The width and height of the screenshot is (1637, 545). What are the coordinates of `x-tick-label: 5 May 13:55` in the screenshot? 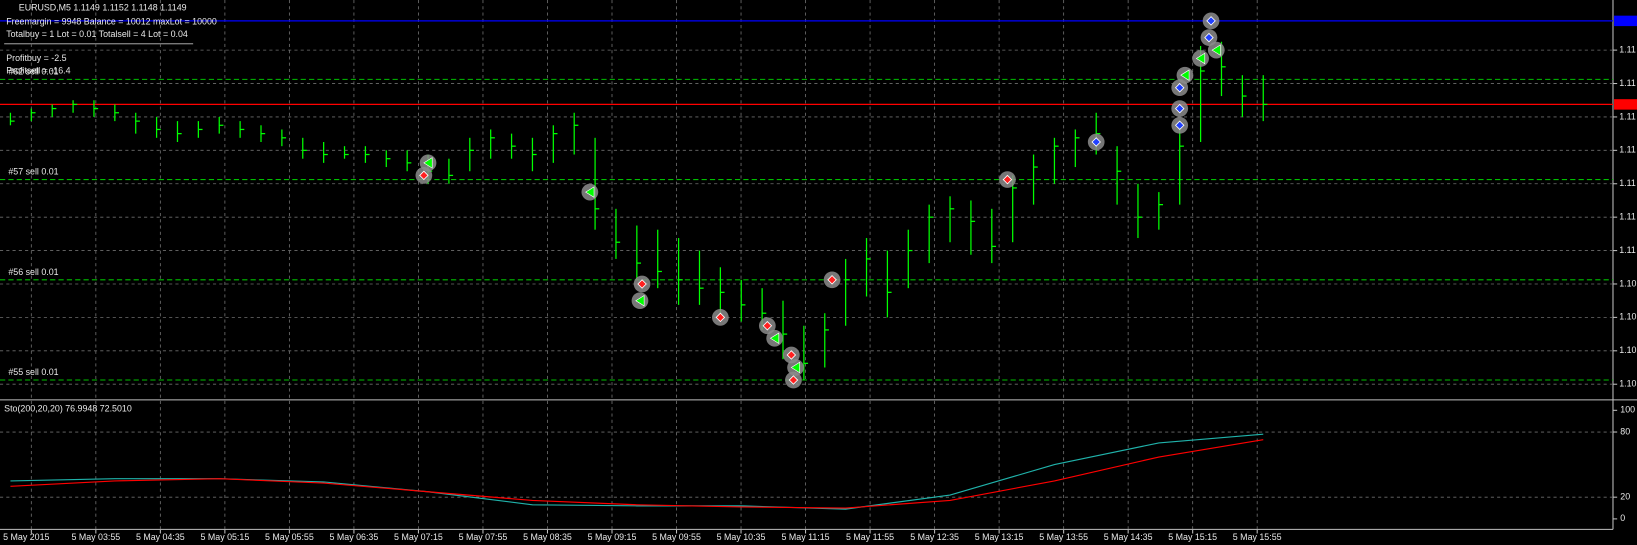 It's located at (1063, 537).